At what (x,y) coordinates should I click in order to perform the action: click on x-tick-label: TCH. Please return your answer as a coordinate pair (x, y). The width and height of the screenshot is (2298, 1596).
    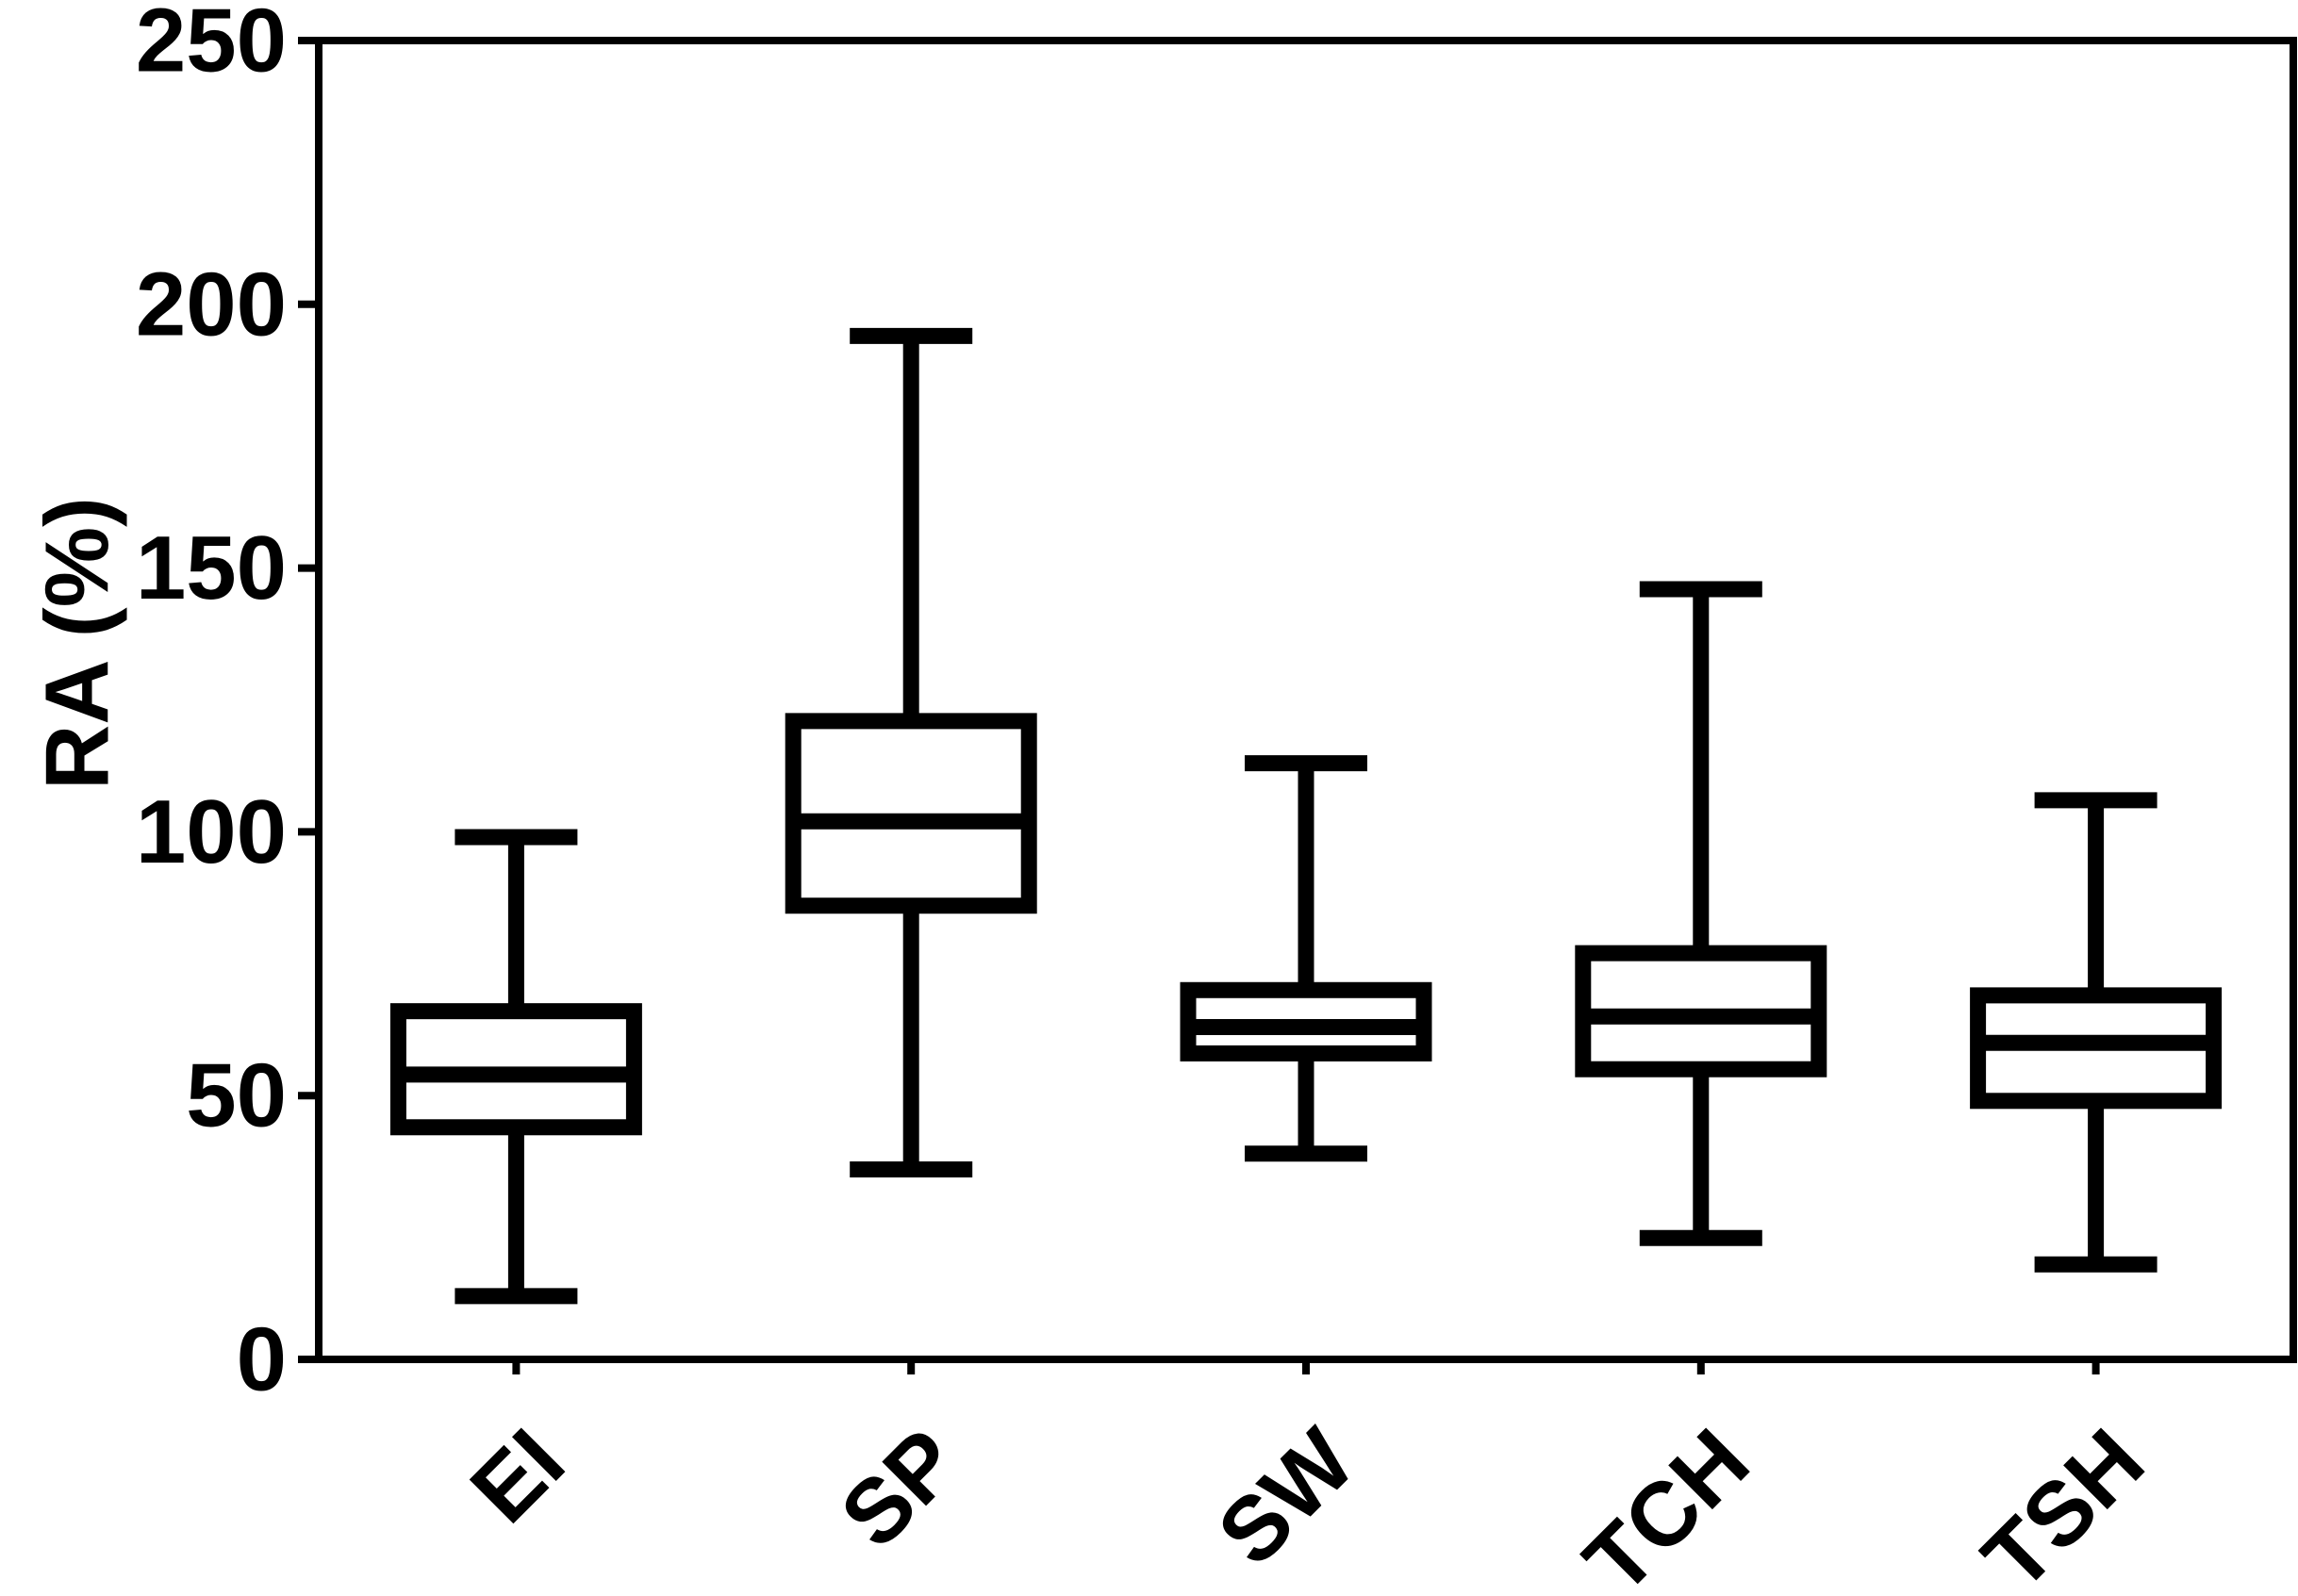
    Looking at the image, I should click on (1667, 1503).